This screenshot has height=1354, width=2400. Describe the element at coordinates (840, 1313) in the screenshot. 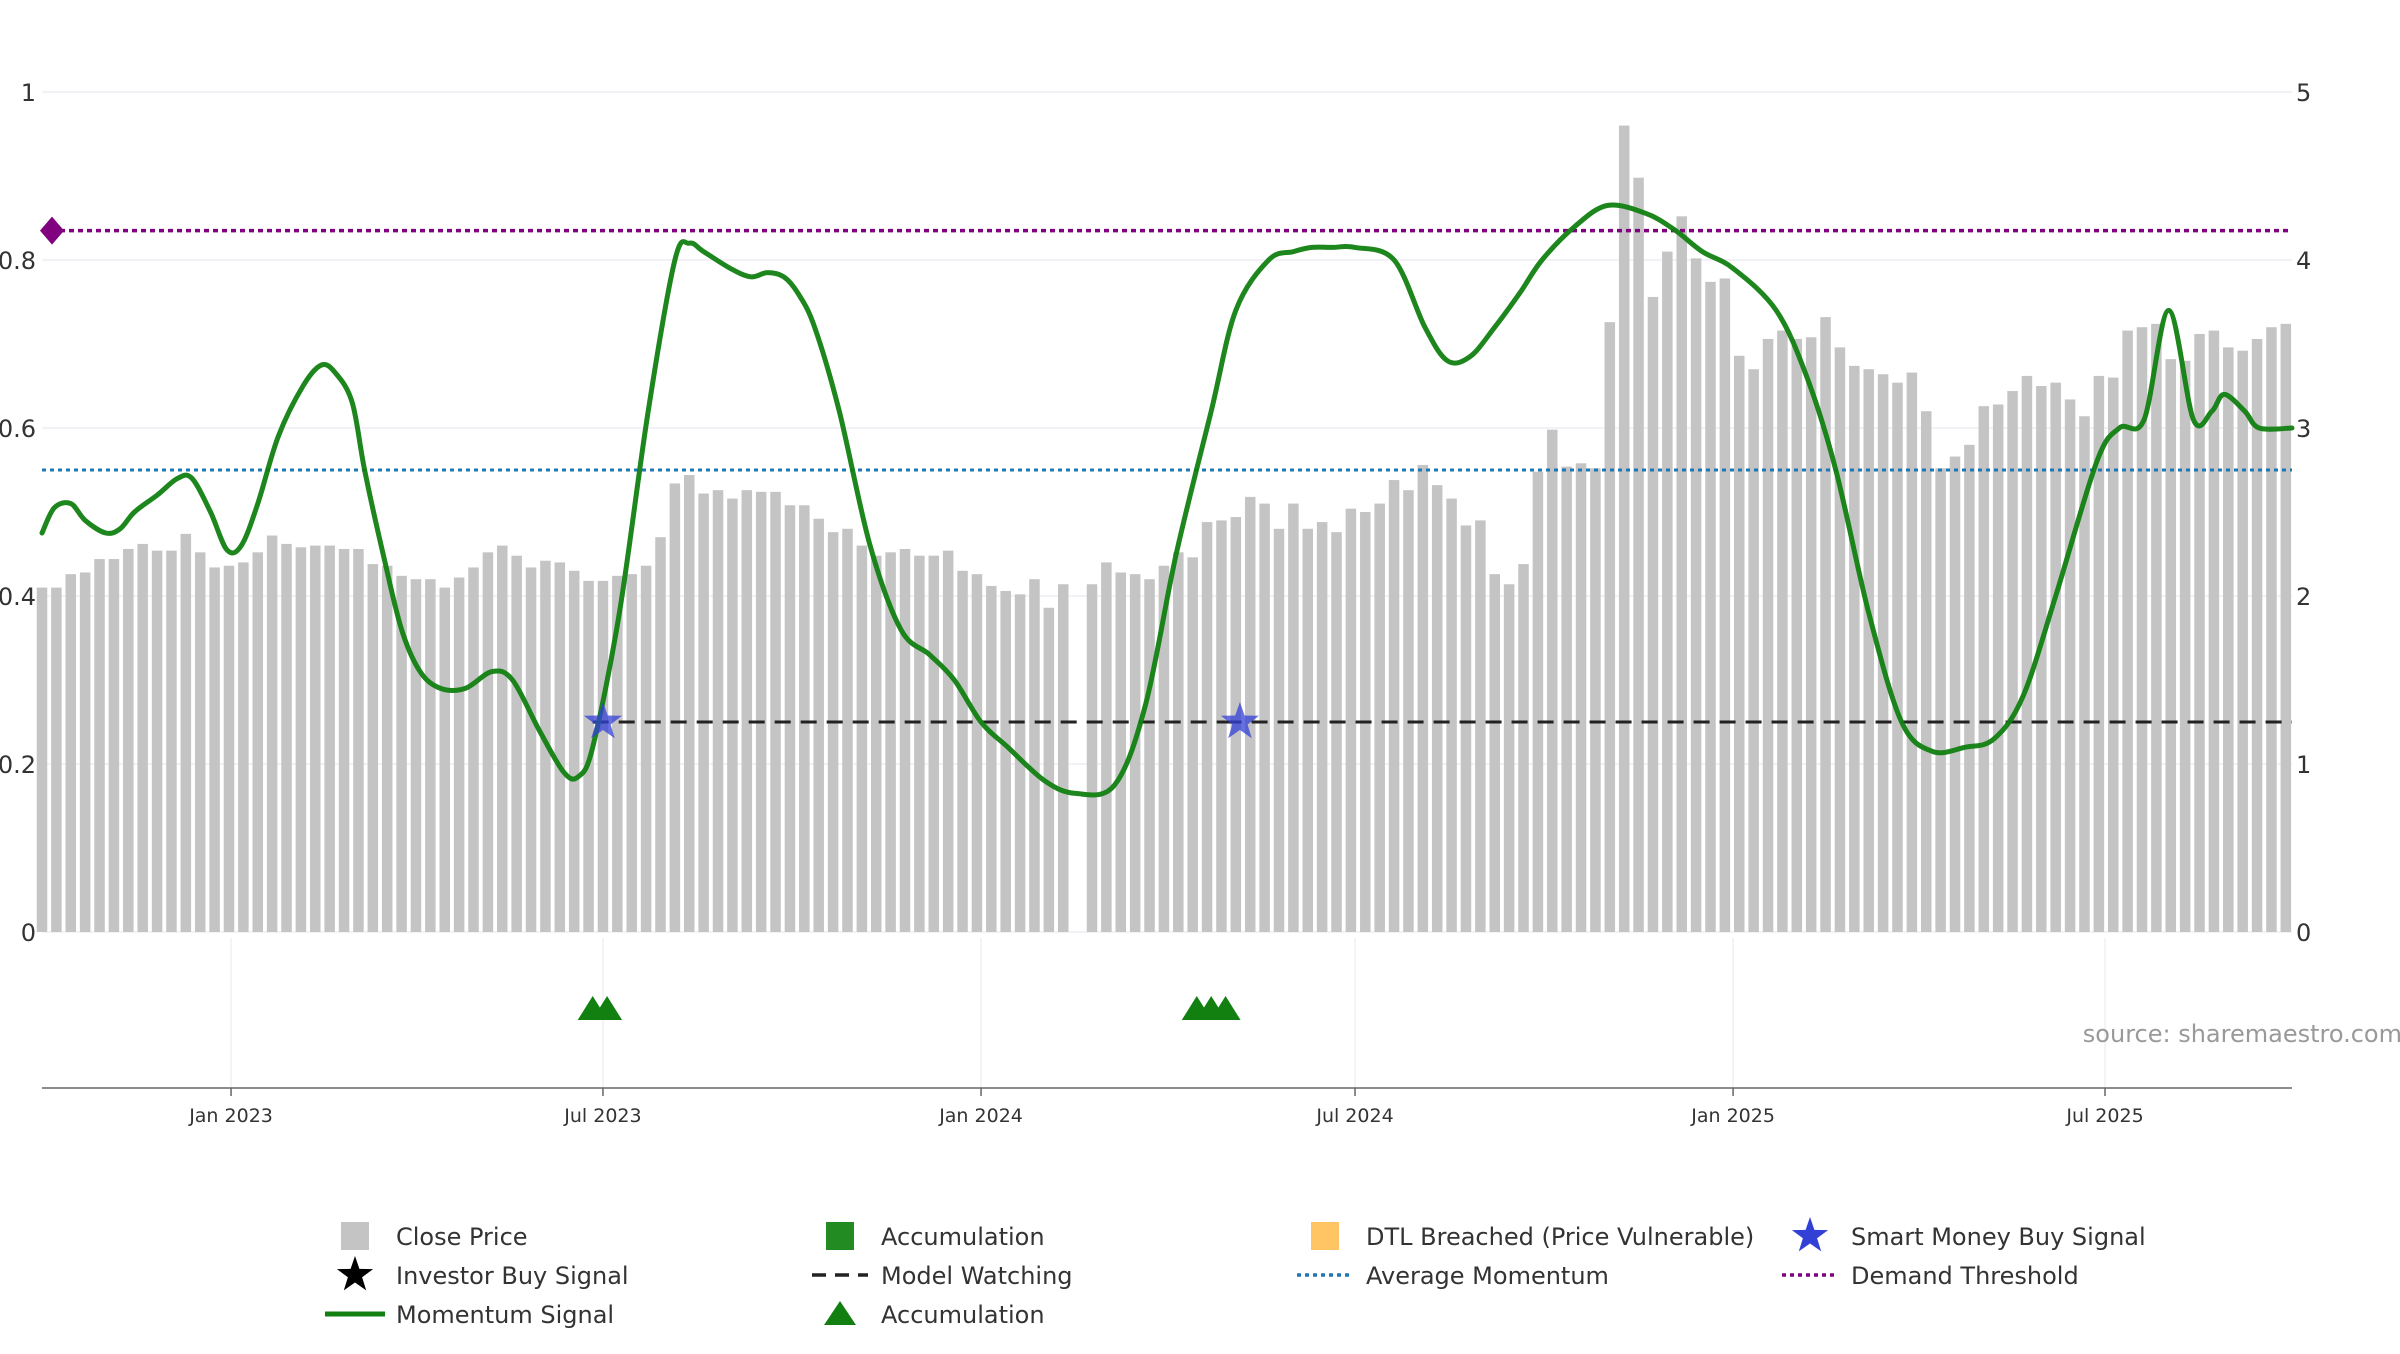

I see `legend-triangle-icon` at that location.